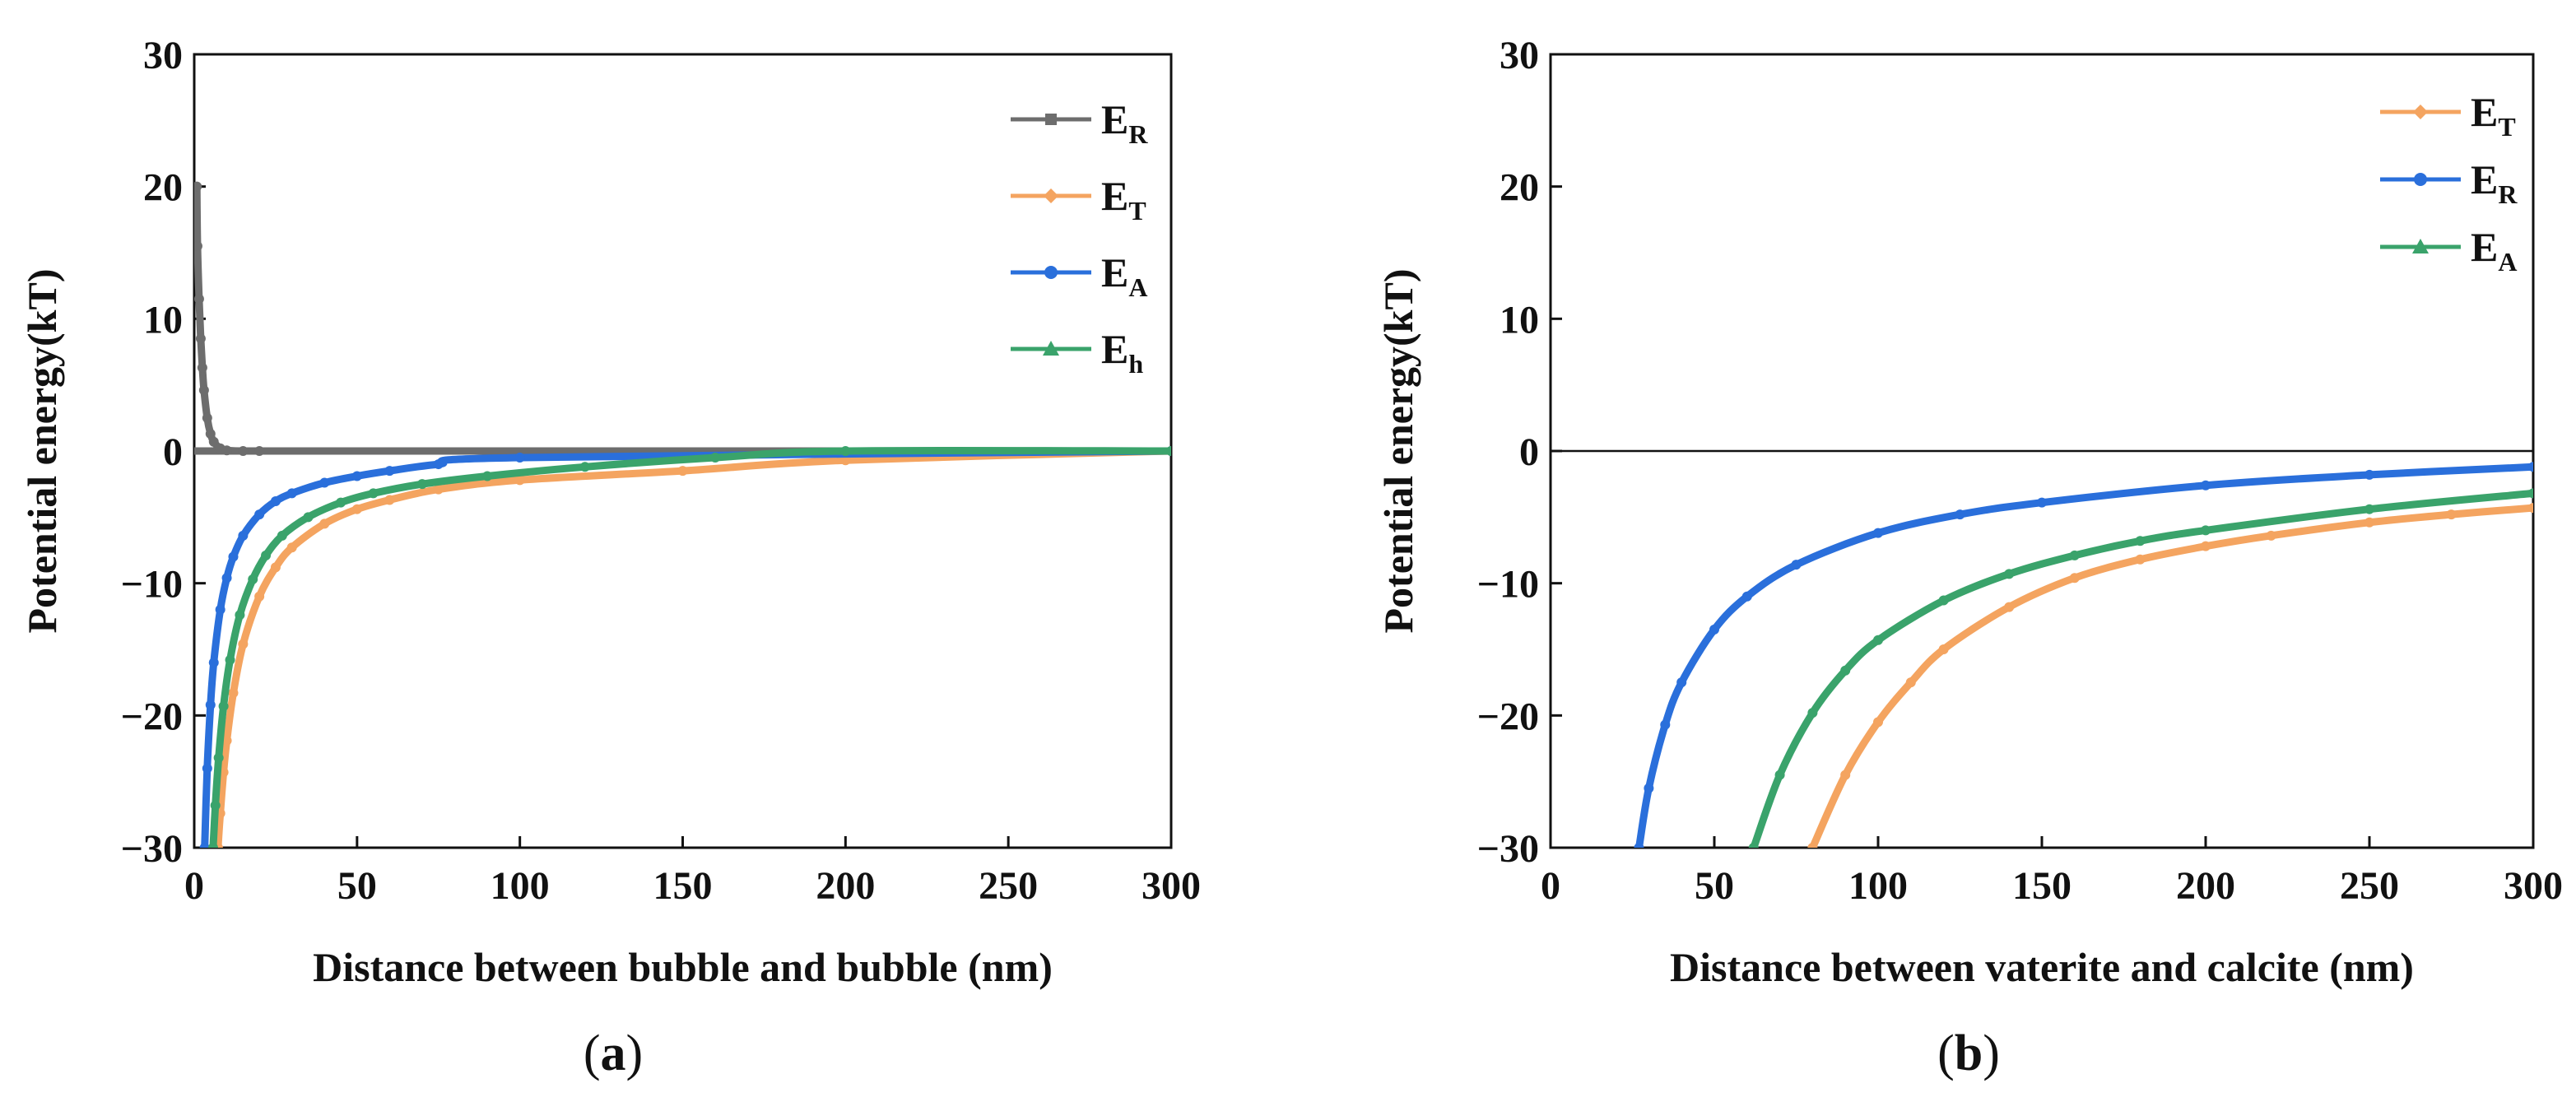 This screenshot has width=2576, height=1102. What do you see at coordinates (2420, 246) in the screenshot?
I see `legend-marker-triangle` at bounding box center [2420, 246].